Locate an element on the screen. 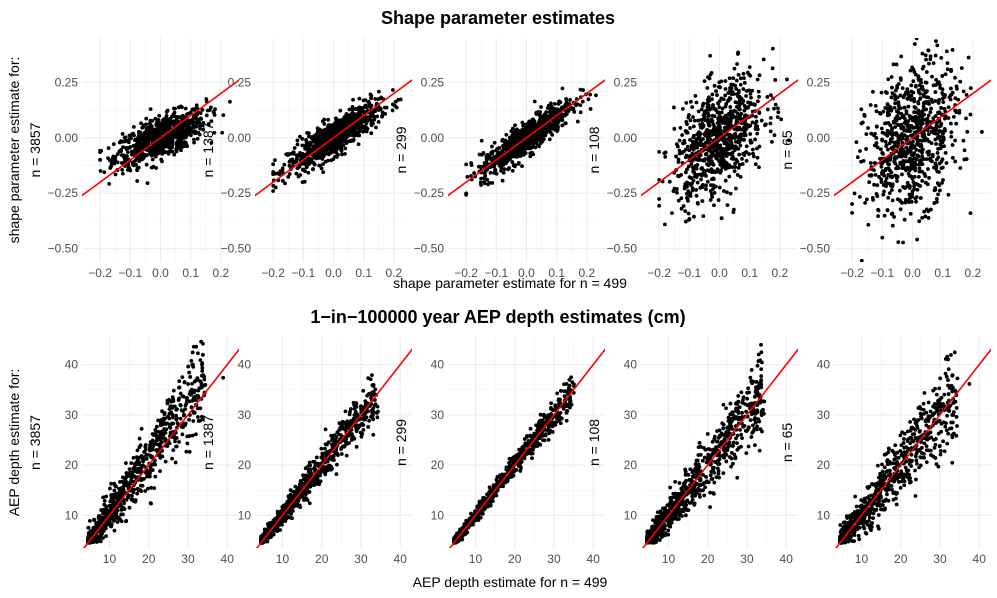  x-tick-label: 0.2 is located at coordinates (973, 273).